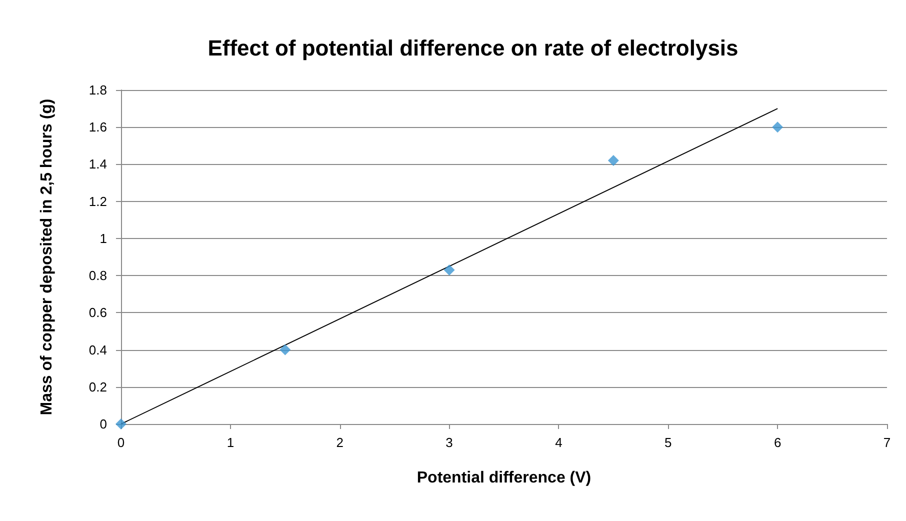 The width and height of the screenshot is (906, 521). Describe the element at coordinates (778, 442) in the screenshot. I see `x-tick-label: 6` at that location.